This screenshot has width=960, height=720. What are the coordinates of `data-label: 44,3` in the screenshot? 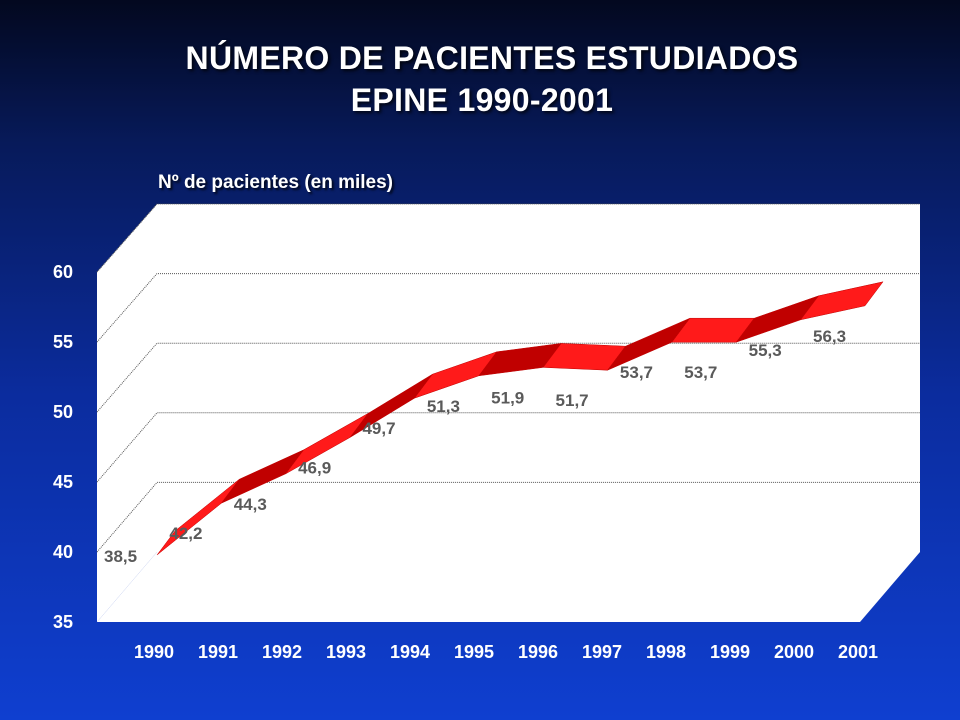 It's located at (250, 504).